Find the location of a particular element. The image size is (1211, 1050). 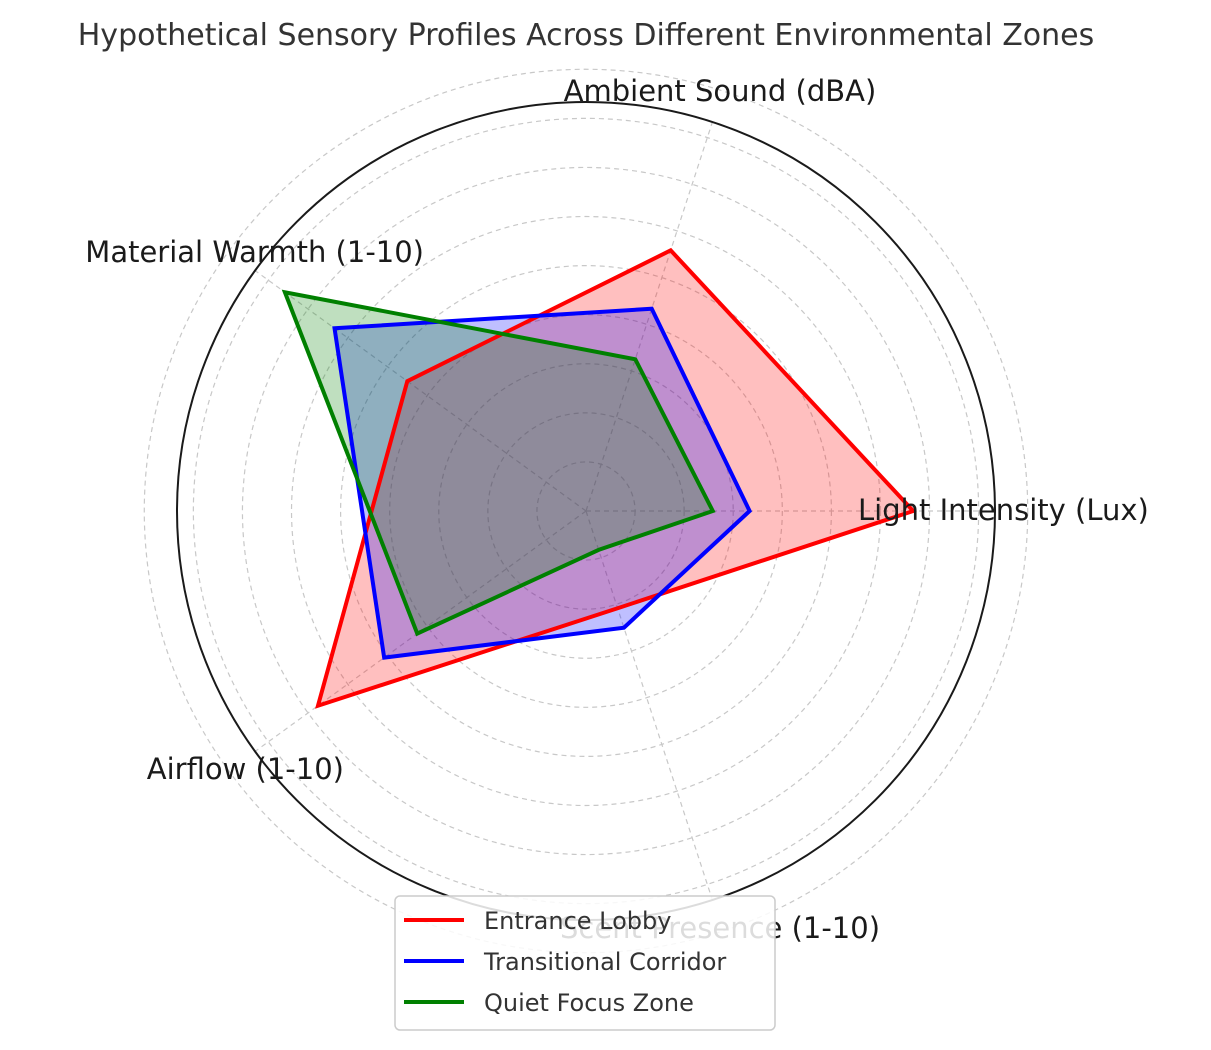

legend-box is located at coordinates (585, 963).